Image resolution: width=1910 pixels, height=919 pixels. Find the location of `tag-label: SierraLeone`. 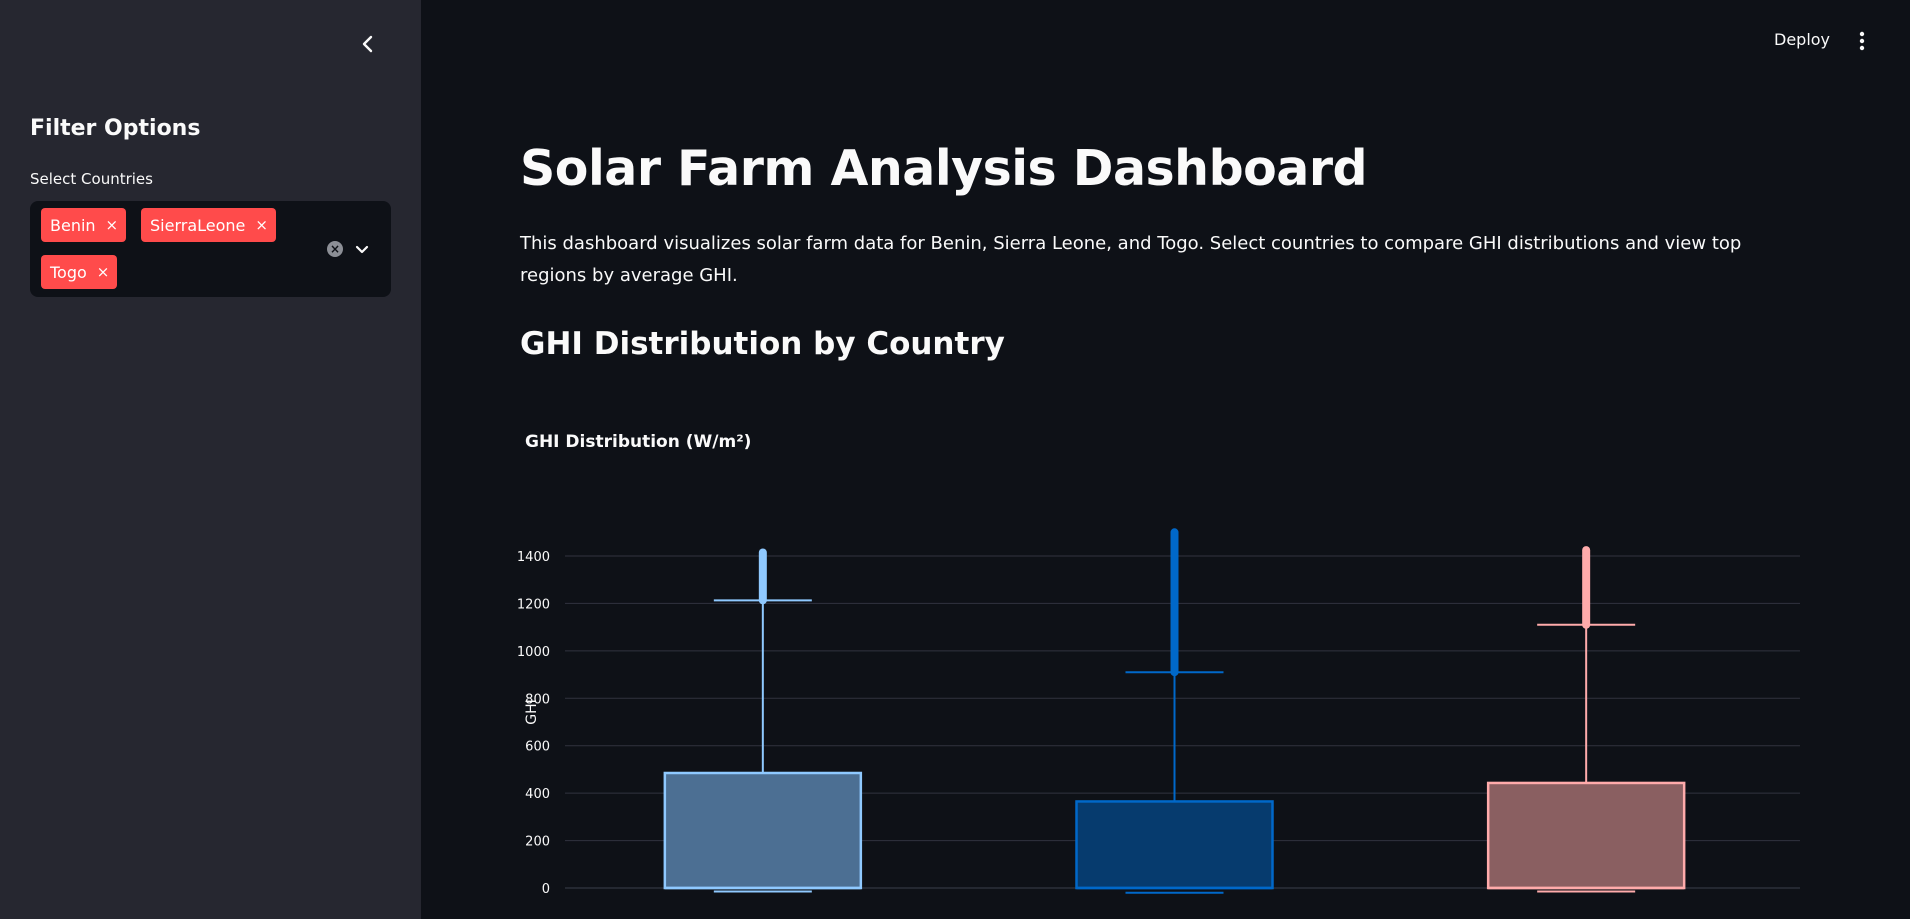

tag-label: SierraLeone is located at coordinates (198, 225).